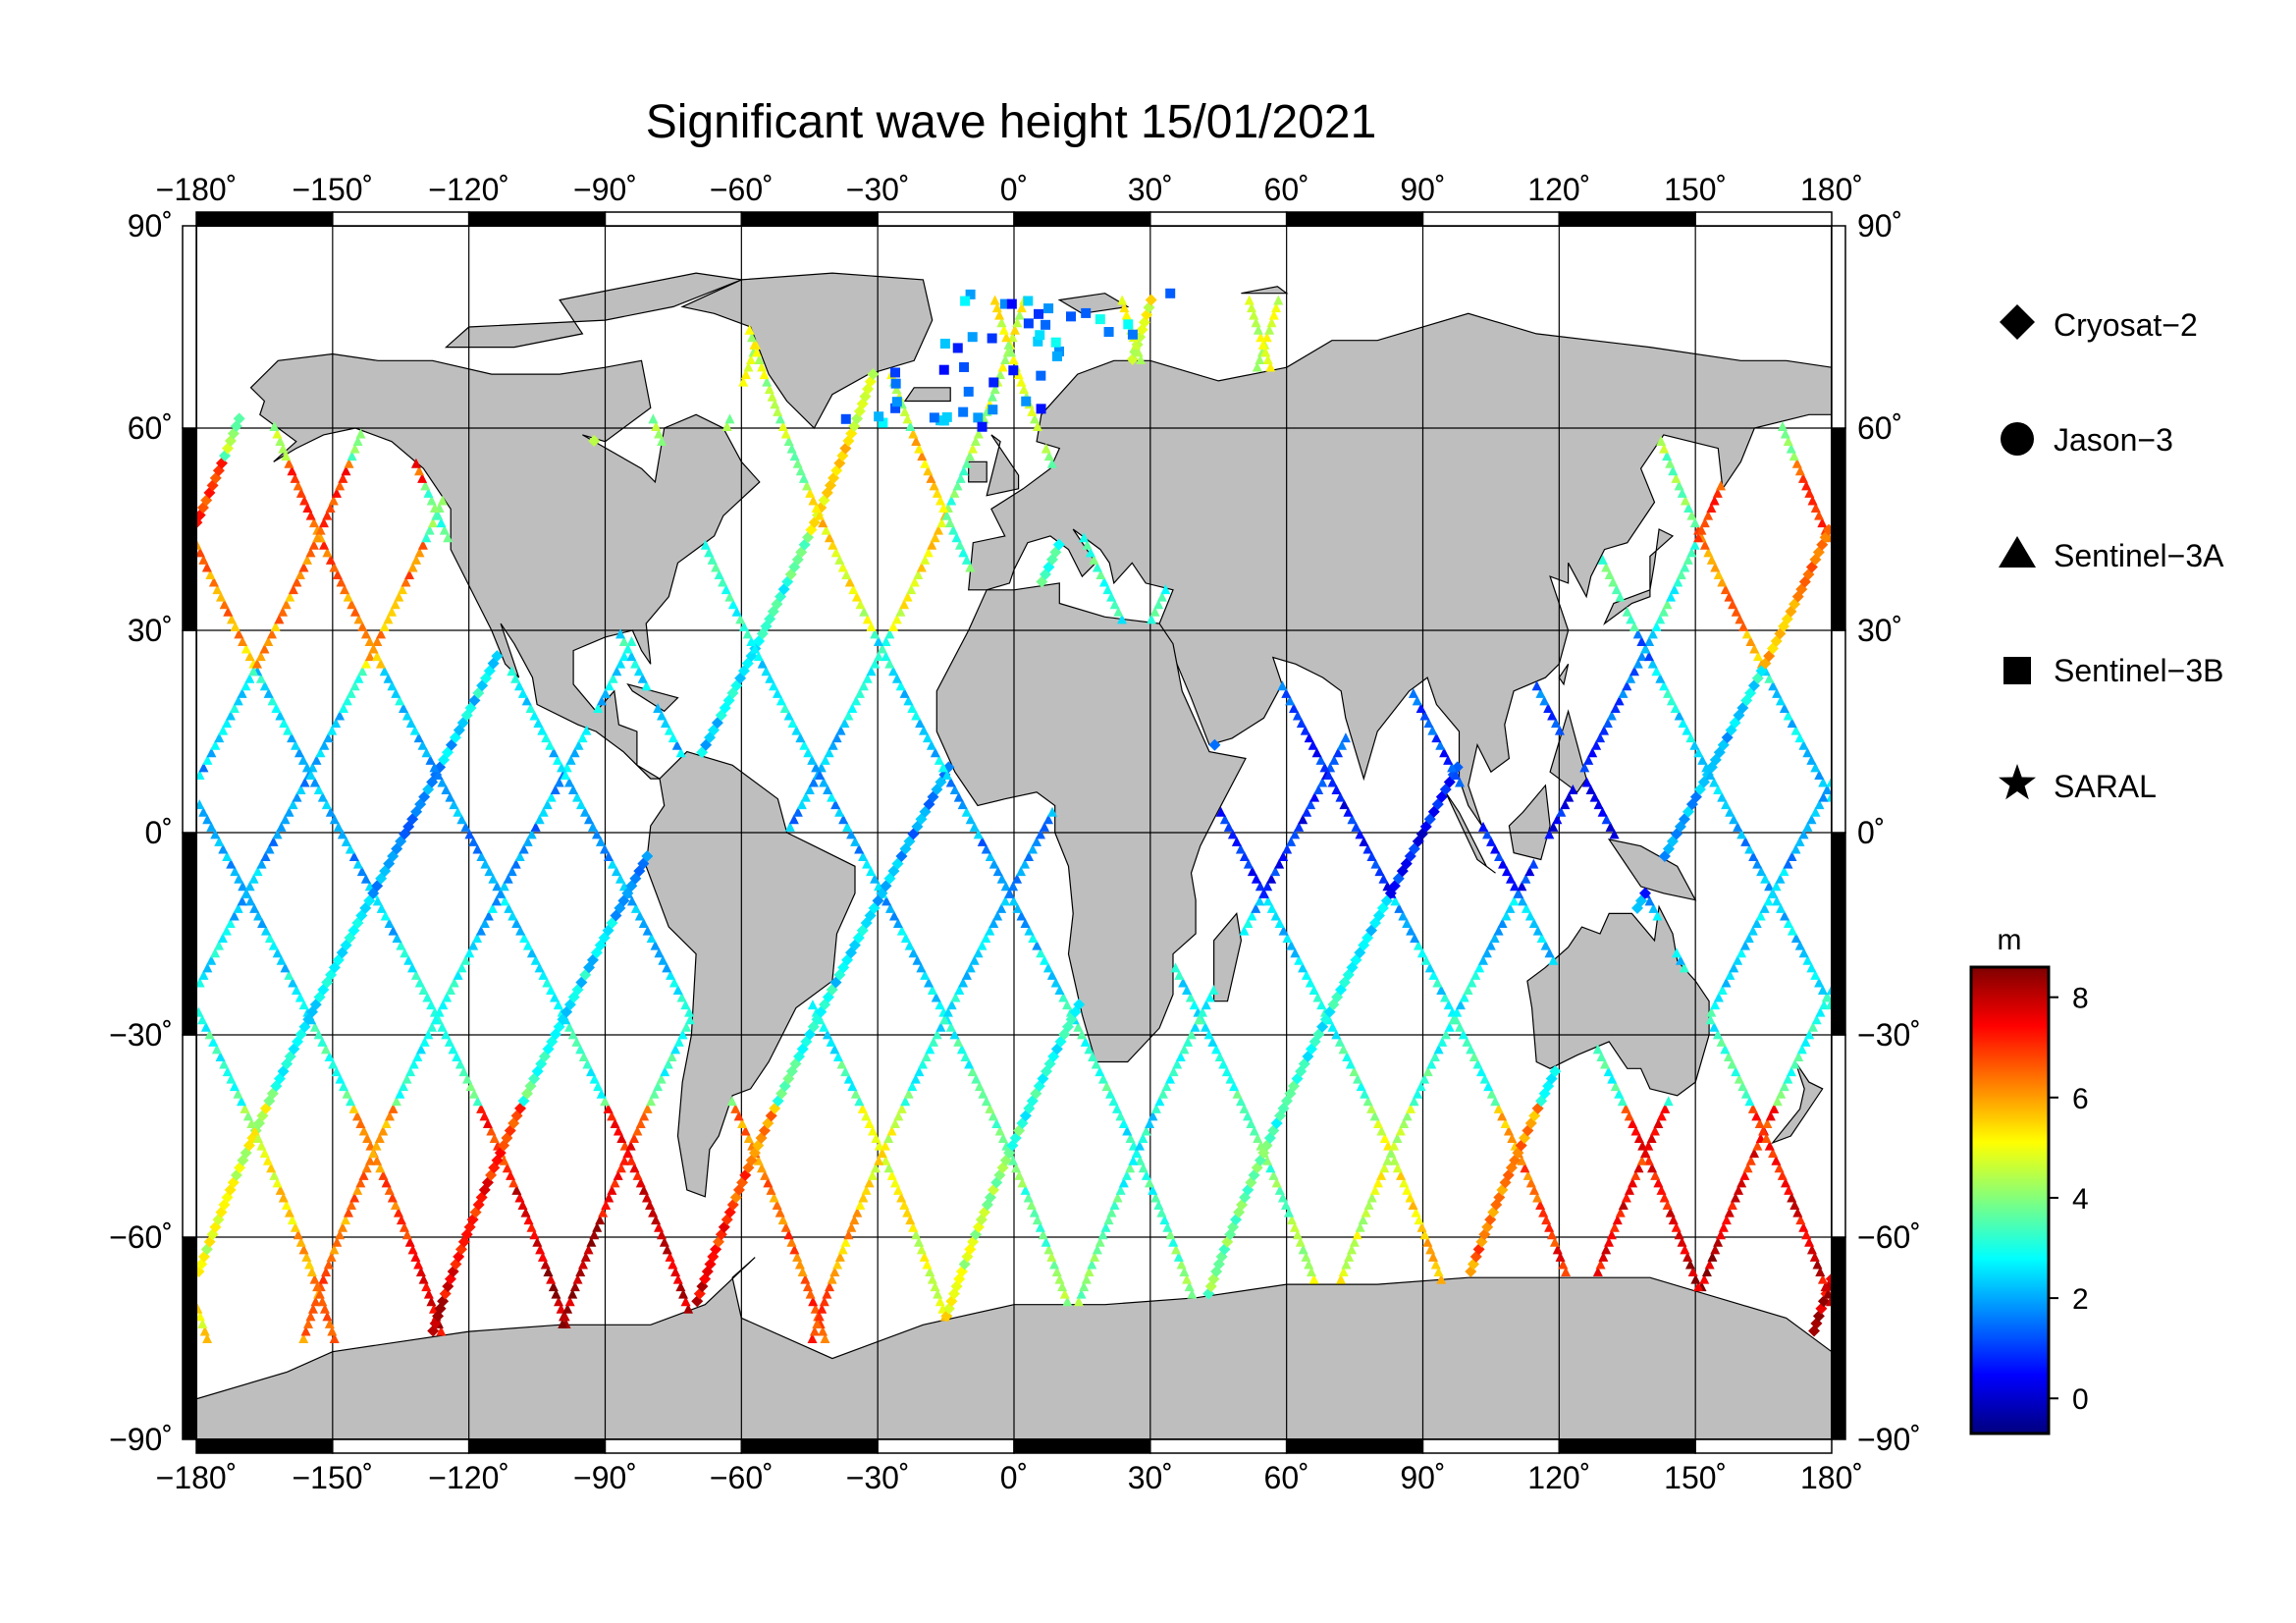  What do you see at coordinates (2017, 670) in the screenshot?
I see `square-icon` at bounding box center [2017, 670].